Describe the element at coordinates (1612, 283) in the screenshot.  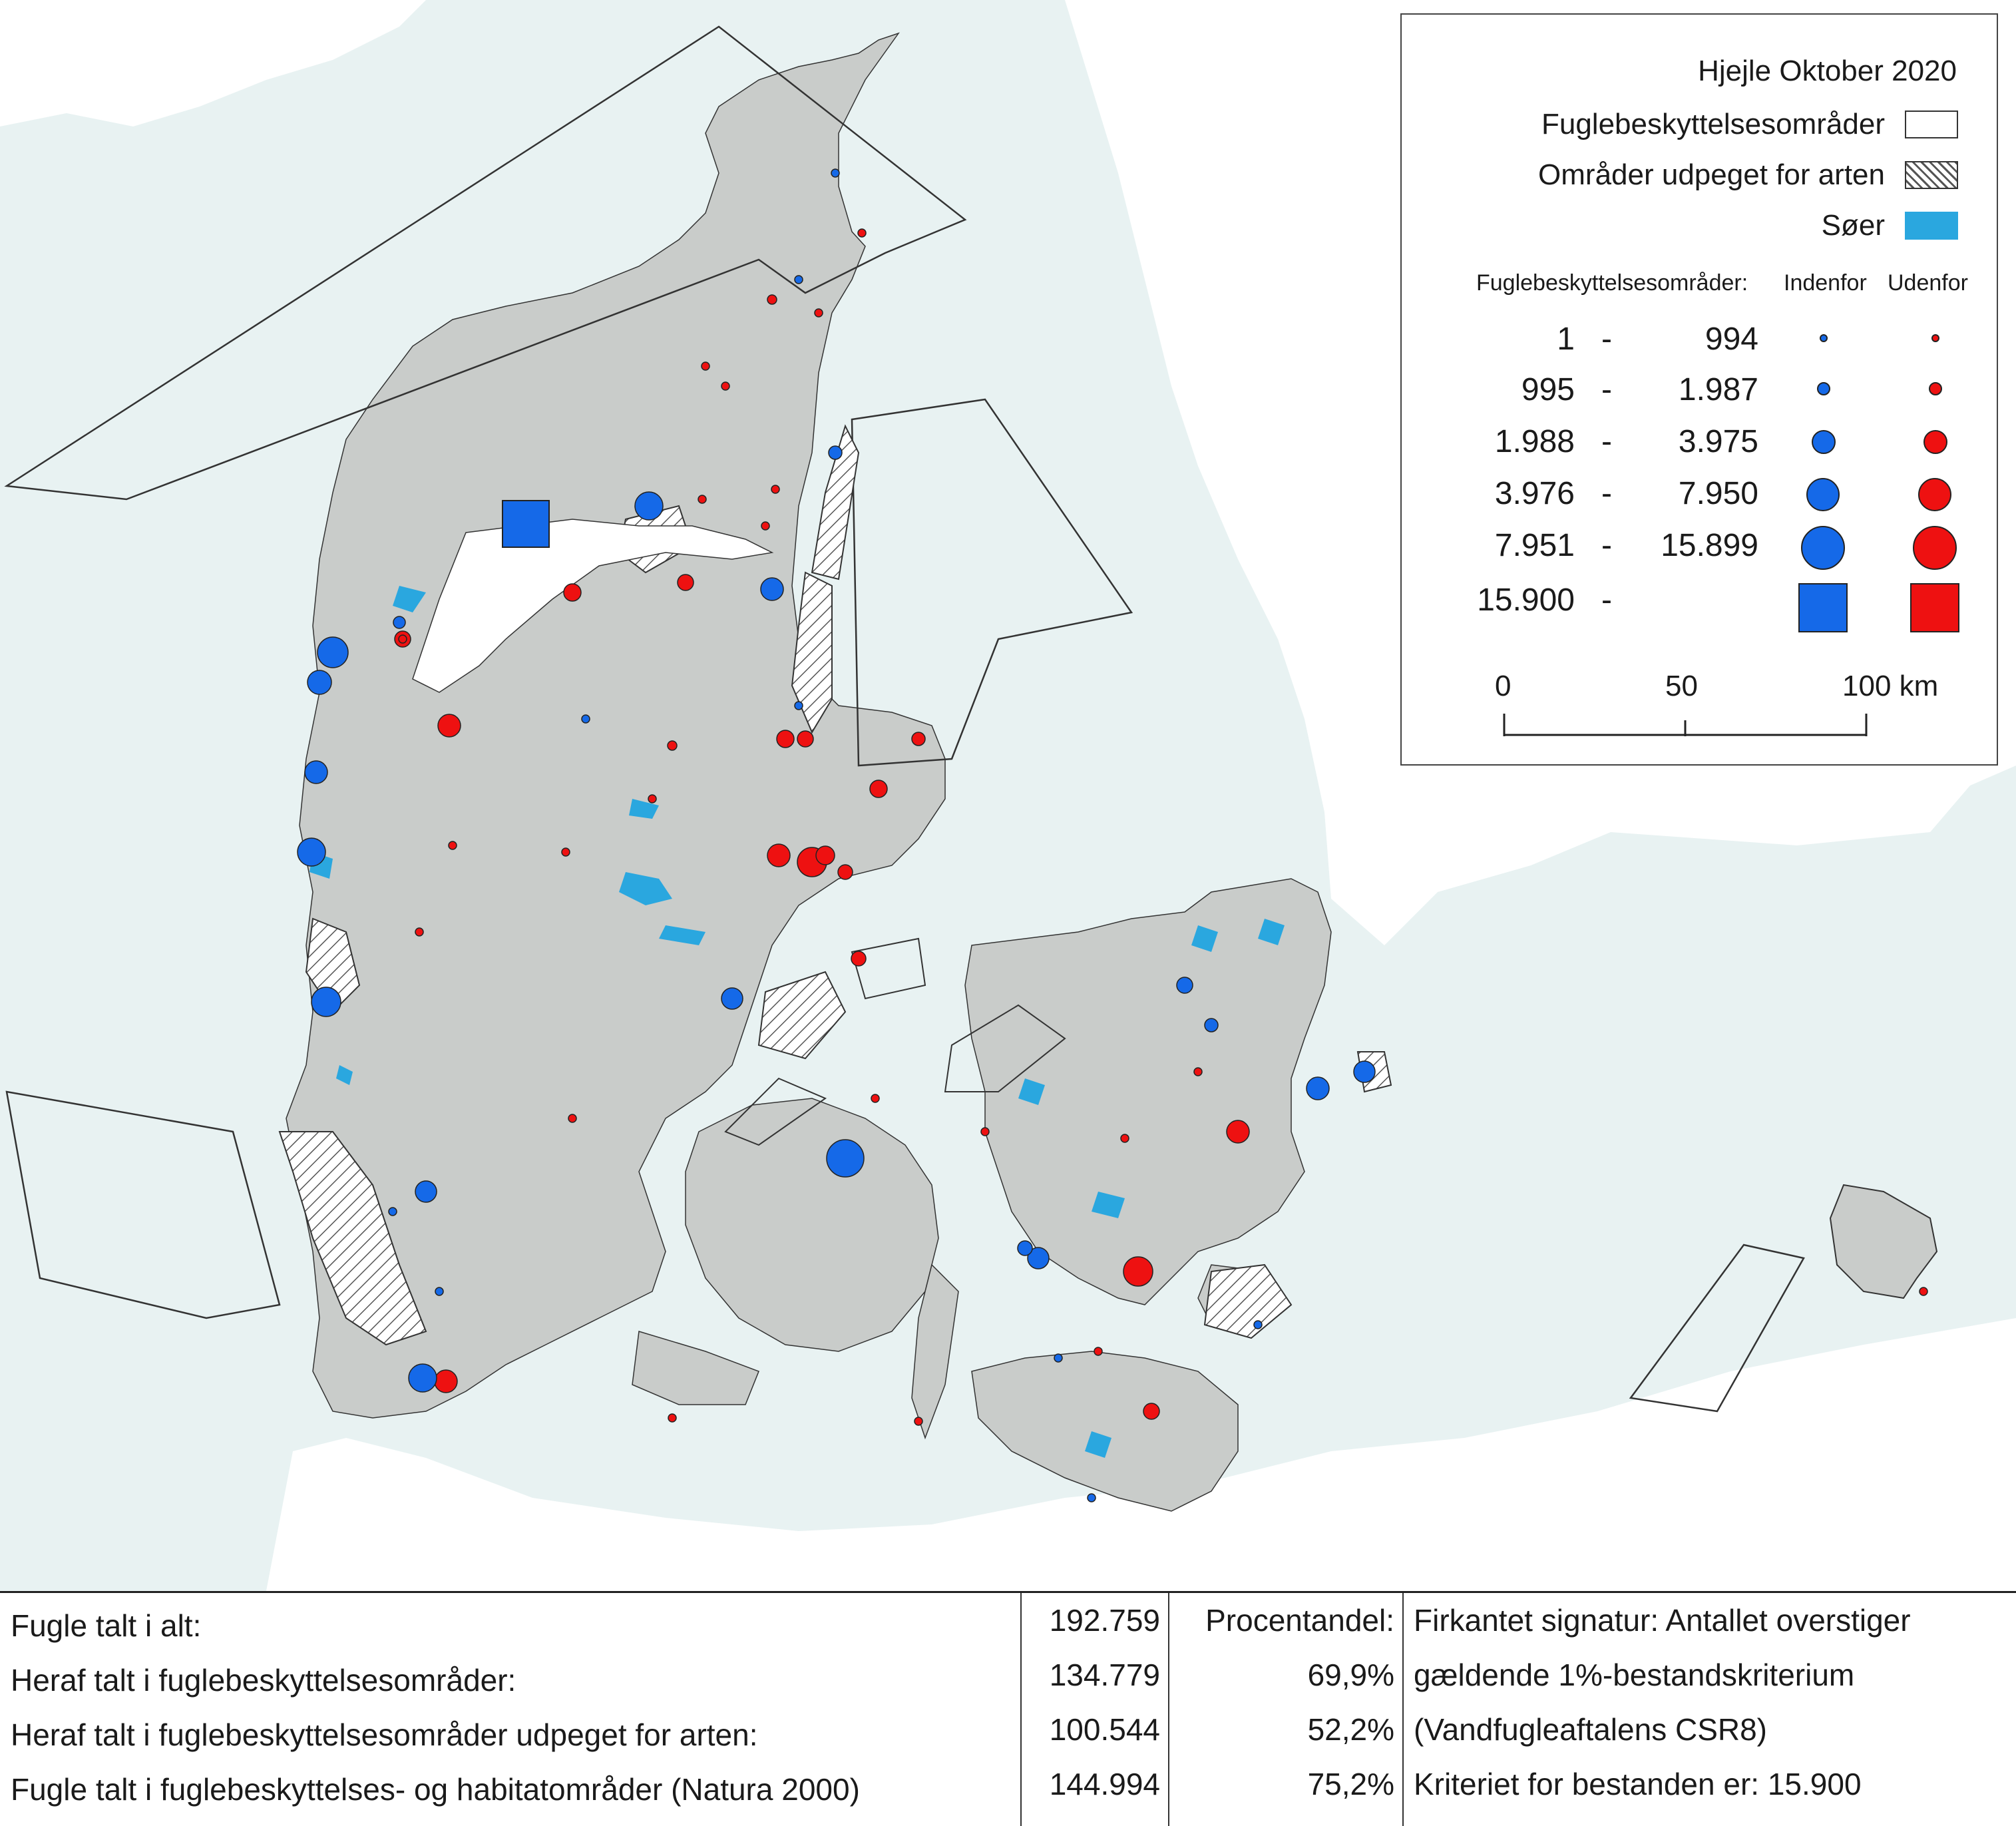
I see `legend-header-area: Fuglebeskyttelsesområder:` at that location.